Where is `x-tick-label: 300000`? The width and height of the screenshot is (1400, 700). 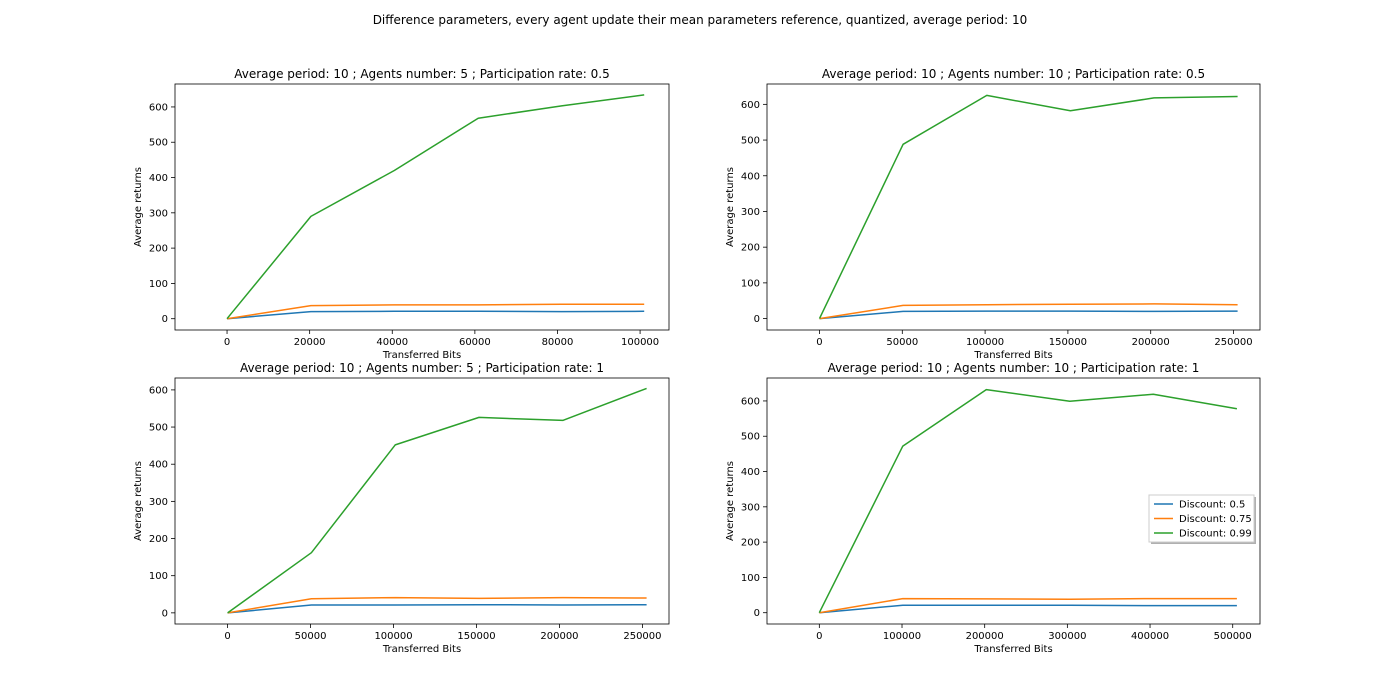
x-tick-label: 300000 is located at coordinates (1067, 636).